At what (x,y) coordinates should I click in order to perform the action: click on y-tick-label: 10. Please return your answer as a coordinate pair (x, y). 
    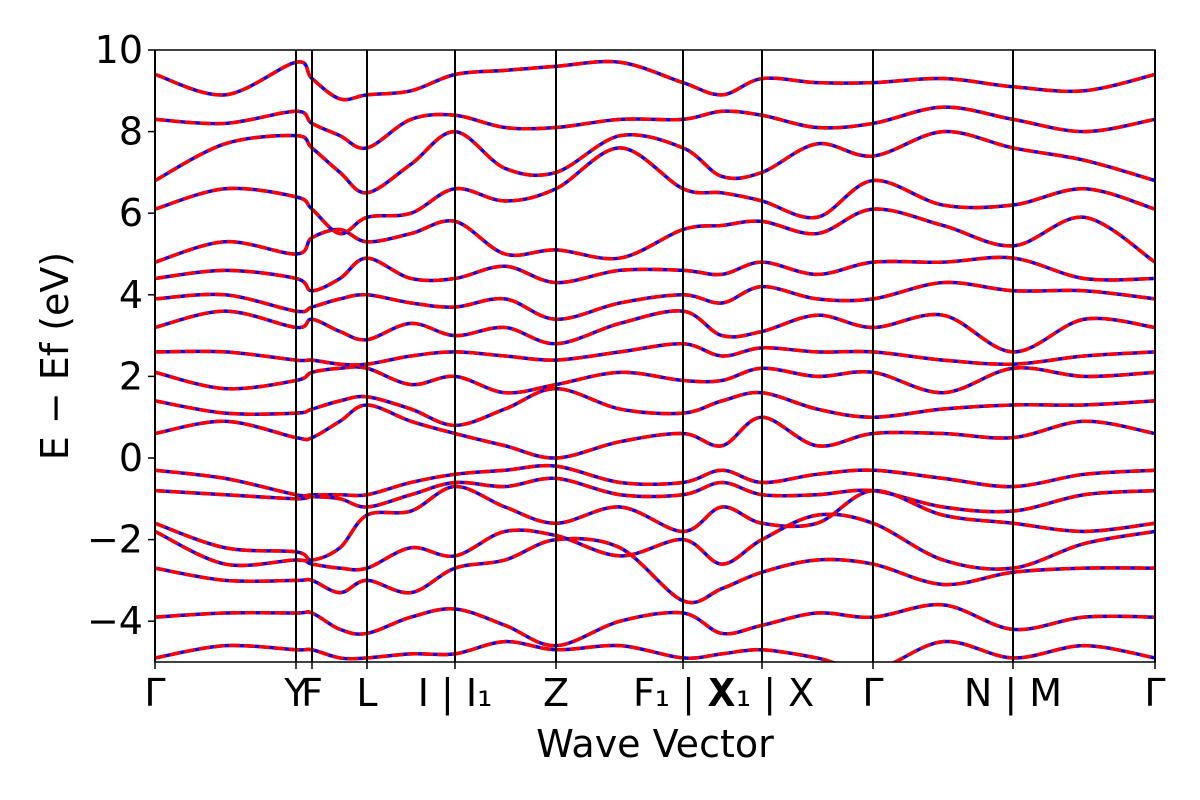
    Looking at the image, I should click on (119, 50).